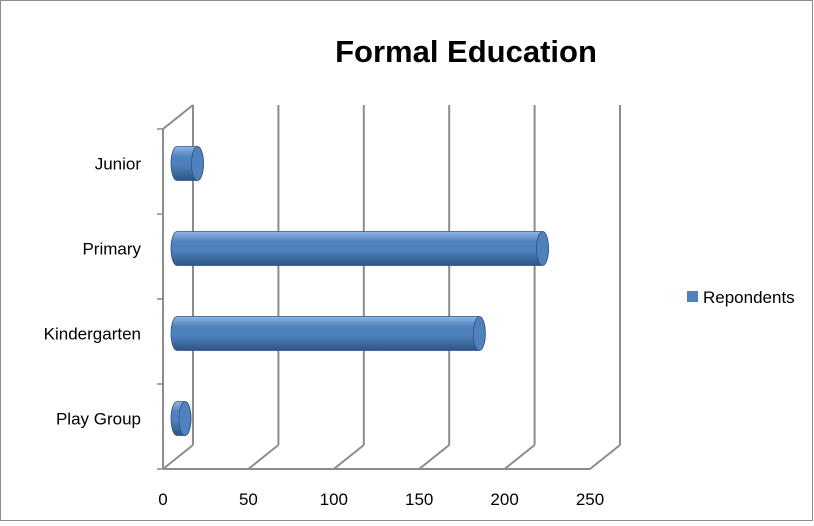 Image resolution: width=814 pixels, height=526 pixels. What do you see at coordinates (419, 499) in the screenshot?
I see `value-tick-label: 150` at bounding box center [419, 499].